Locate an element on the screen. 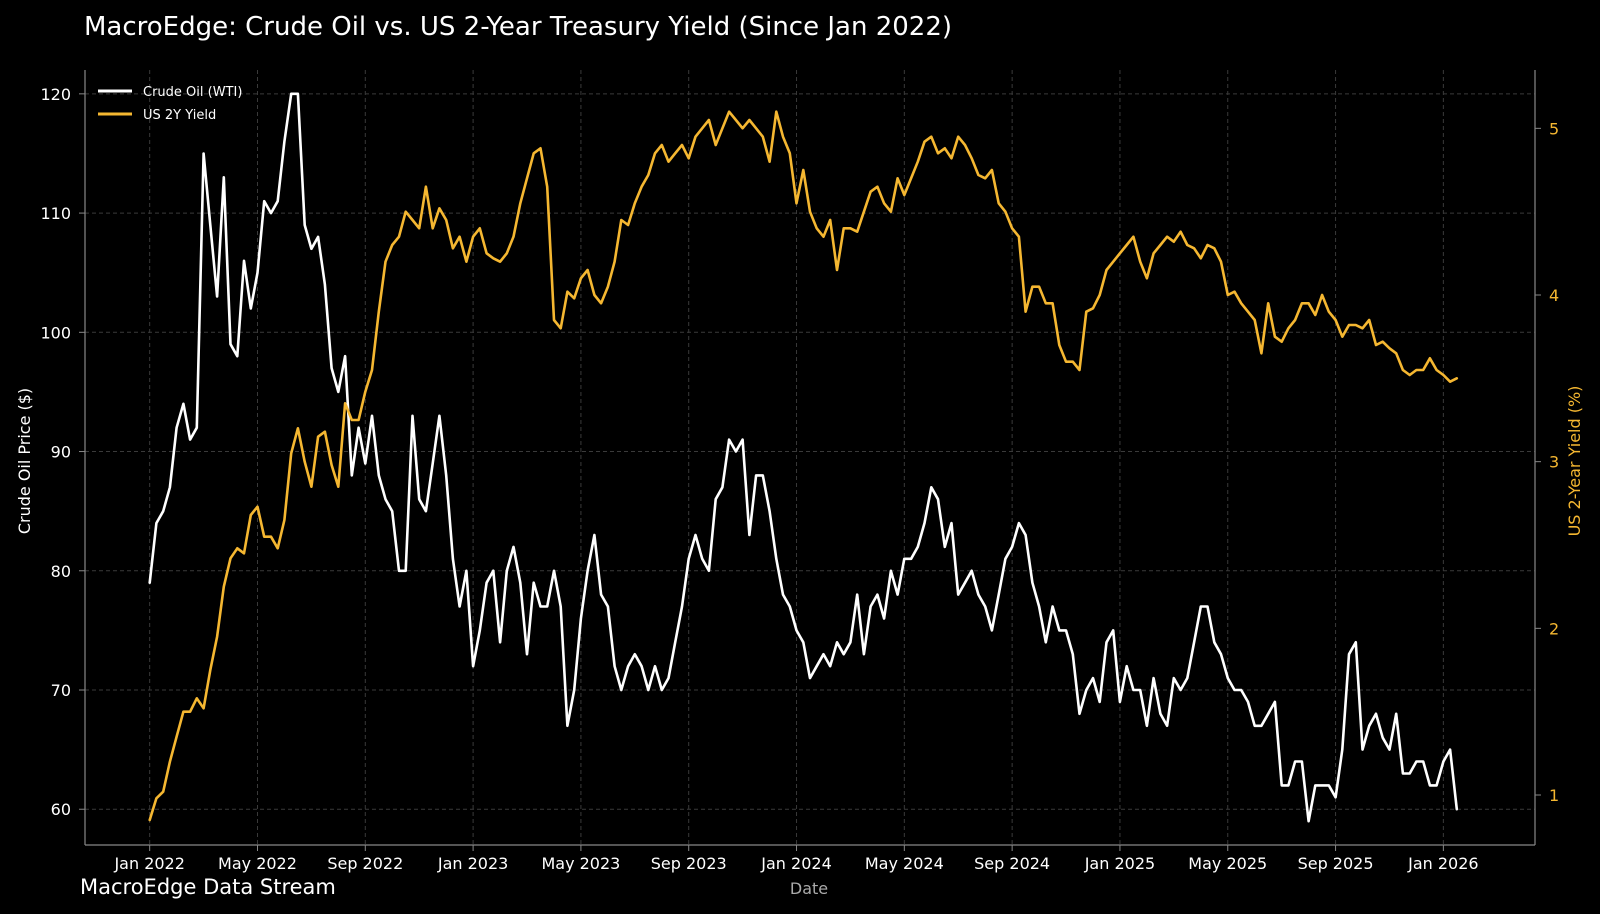 This screenshot has width=1600, height=914. x-tick-label: May 2022 is located at coordinates (257, 863).